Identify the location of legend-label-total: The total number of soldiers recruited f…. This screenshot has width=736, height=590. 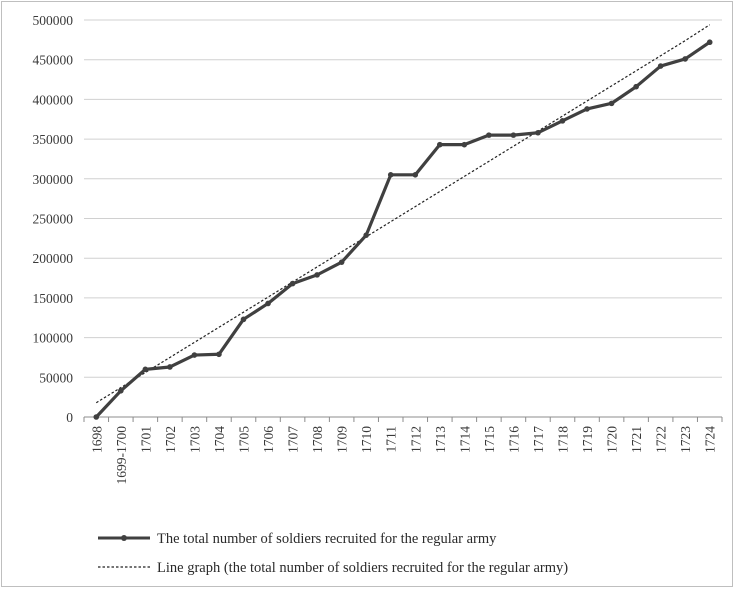
(327, 539).